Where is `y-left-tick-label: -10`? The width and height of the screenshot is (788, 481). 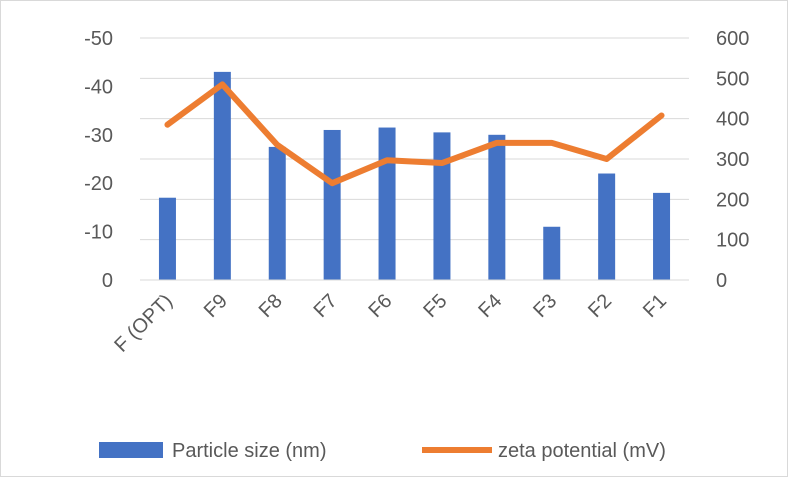
y-left-tick-label: -10 is located at coordinates (98, 233).